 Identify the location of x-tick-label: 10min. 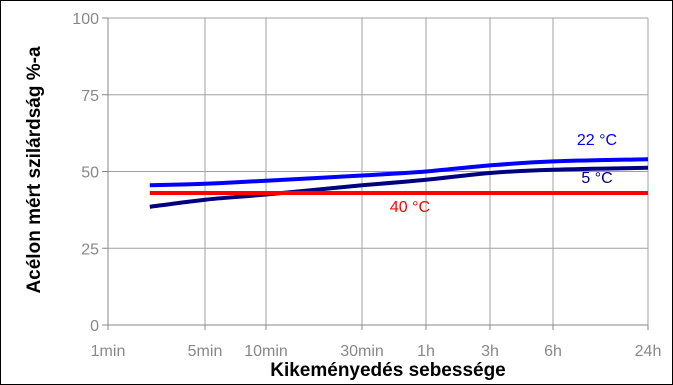
(266, 351).